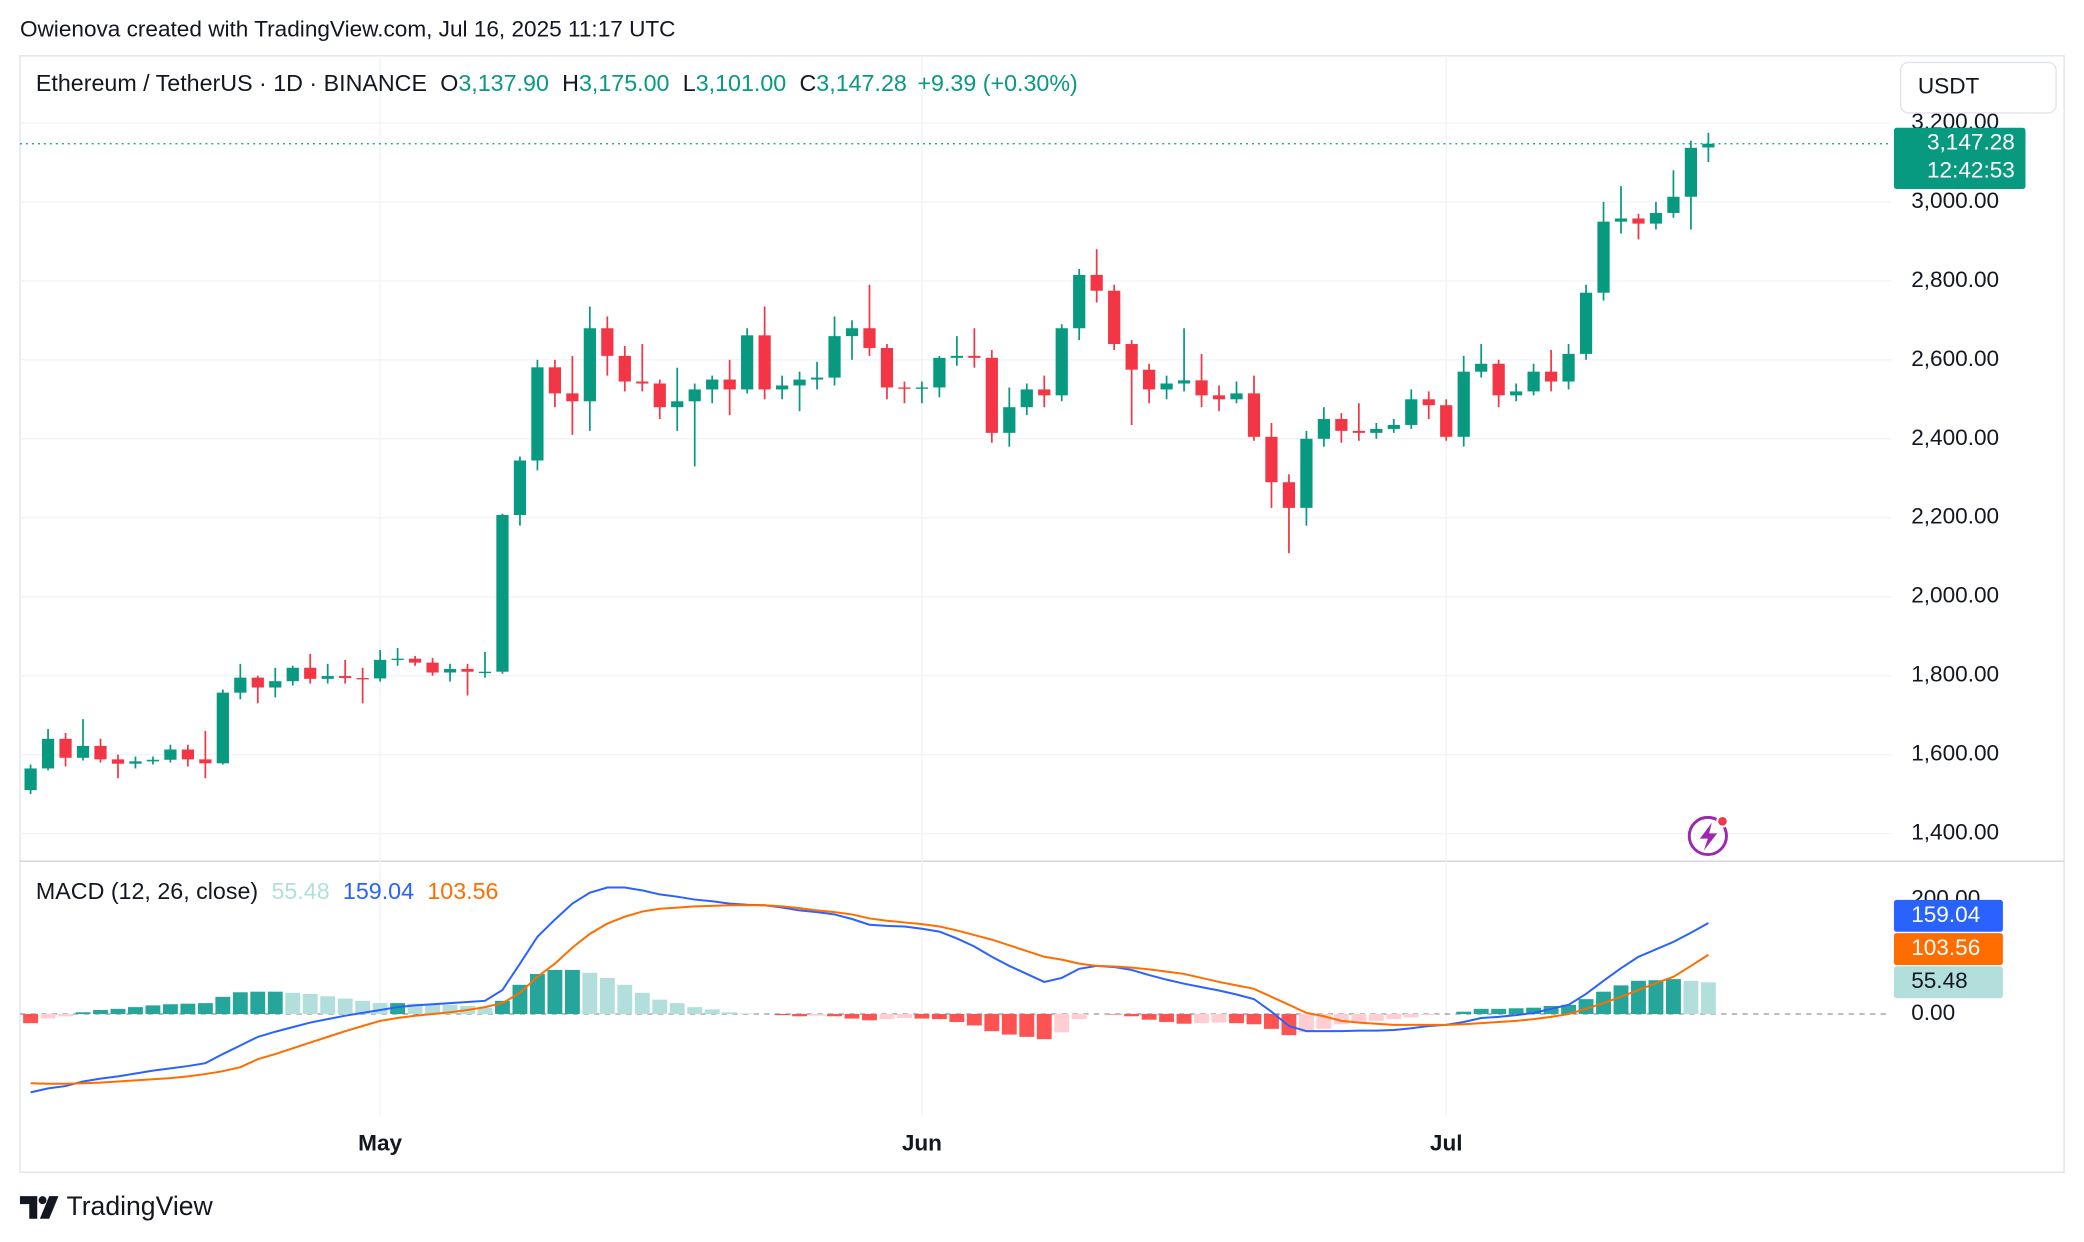 The width and height of the screenshot is (2084, 1242). I want to click on y-tick-label: 2,800.00, so click(1955, 279).